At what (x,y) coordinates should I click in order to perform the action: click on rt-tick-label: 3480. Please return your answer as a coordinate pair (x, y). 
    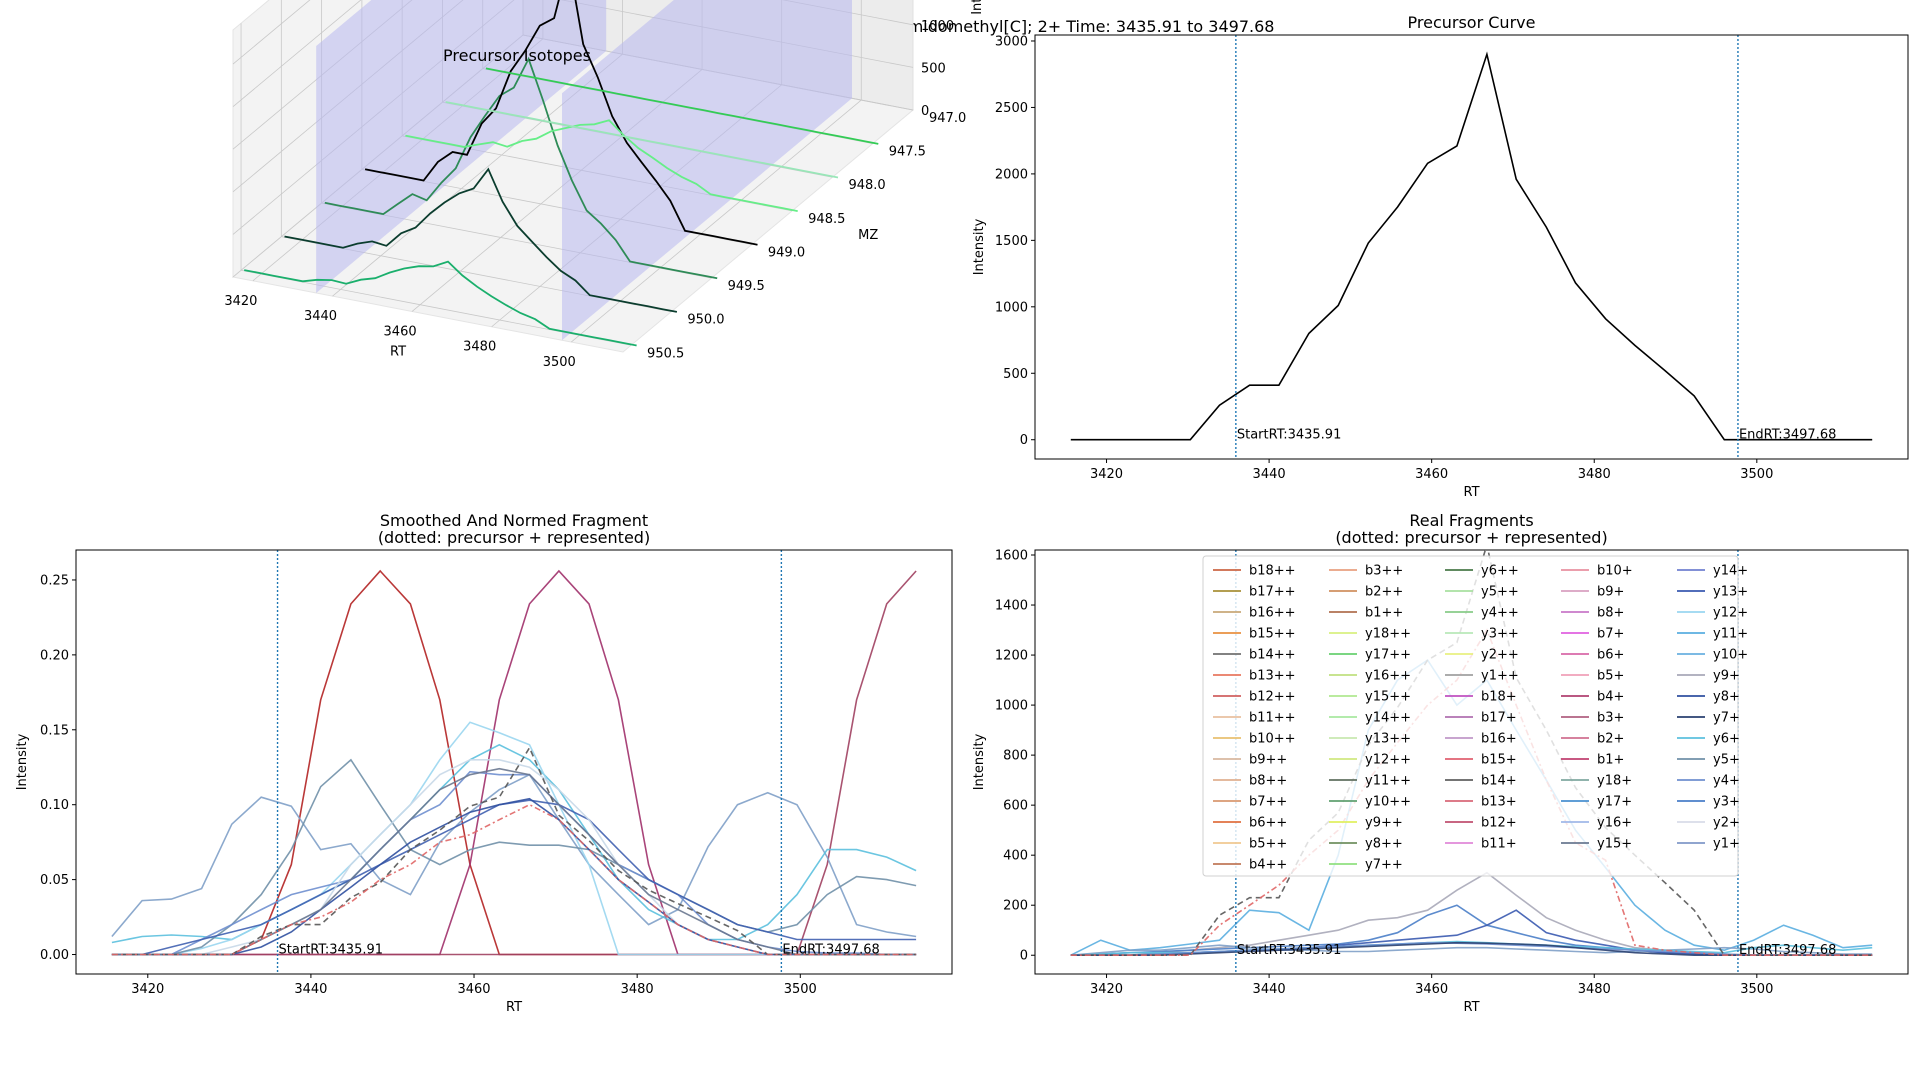
    Looking at the image, I should click on (479, 347).